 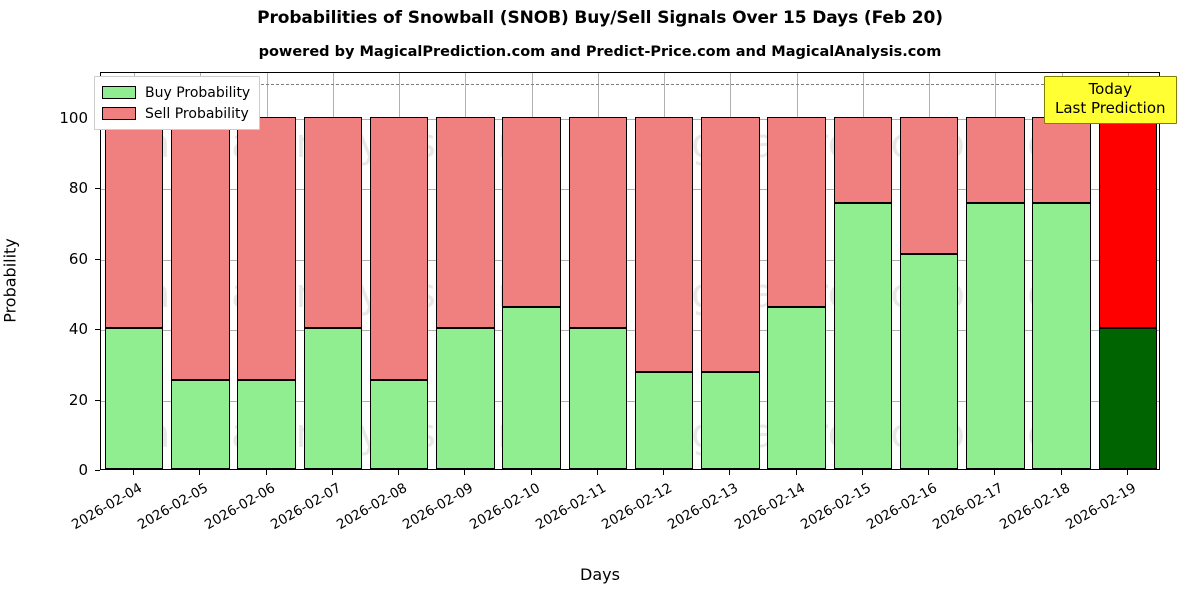 What do you see at coordinates (600, 574) in the screenshot?
I see `x-axis-label: Days` at bounding box center [600, 574].